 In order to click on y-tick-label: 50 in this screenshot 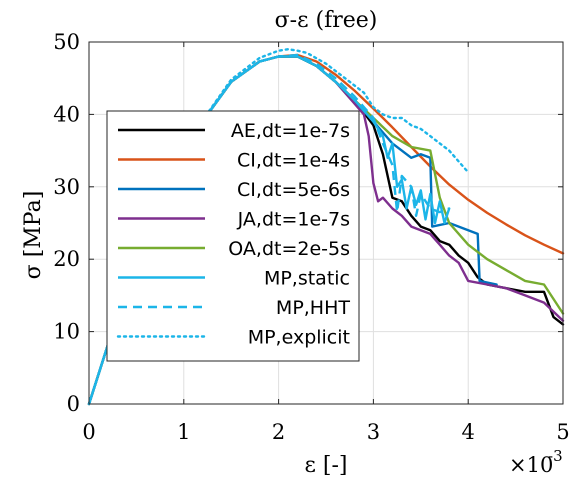, I will do `click(66, 42)`.